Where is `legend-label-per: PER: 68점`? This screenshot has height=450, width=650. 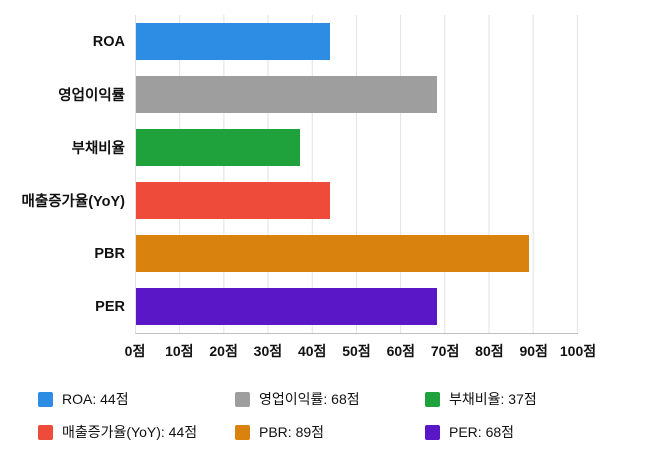 legend-label-per: PER: 68점 is located at coordinates (482, 432).